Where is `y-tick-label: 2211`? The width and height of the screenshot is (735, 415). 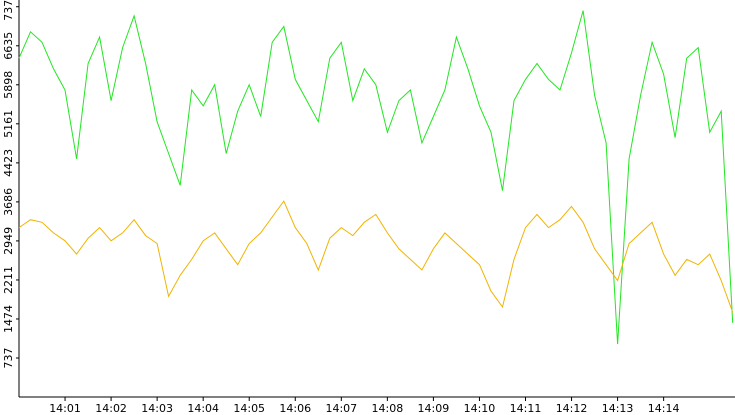 y-tick-label: 2211 is located at coordinates (8, 280).